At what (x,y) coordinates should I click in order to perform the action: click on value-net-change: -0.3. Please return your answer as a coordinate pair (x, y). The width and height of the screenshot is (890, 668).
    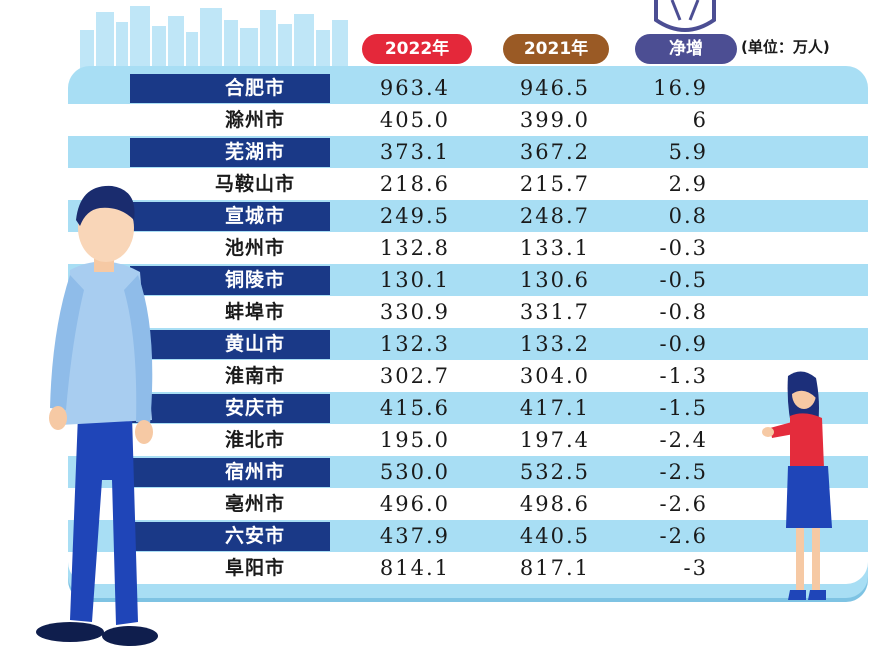
    Looking at the image, I should click on (683, 248).